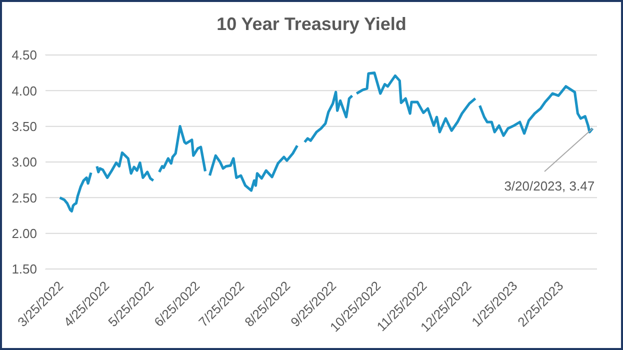 Image resolution: width=623 pixels, height=350 pixels. What do you see at coordinates (24, 233) in the screenshot?
I see `y-tick-label: 2.00` at bounding box center [24, 233].